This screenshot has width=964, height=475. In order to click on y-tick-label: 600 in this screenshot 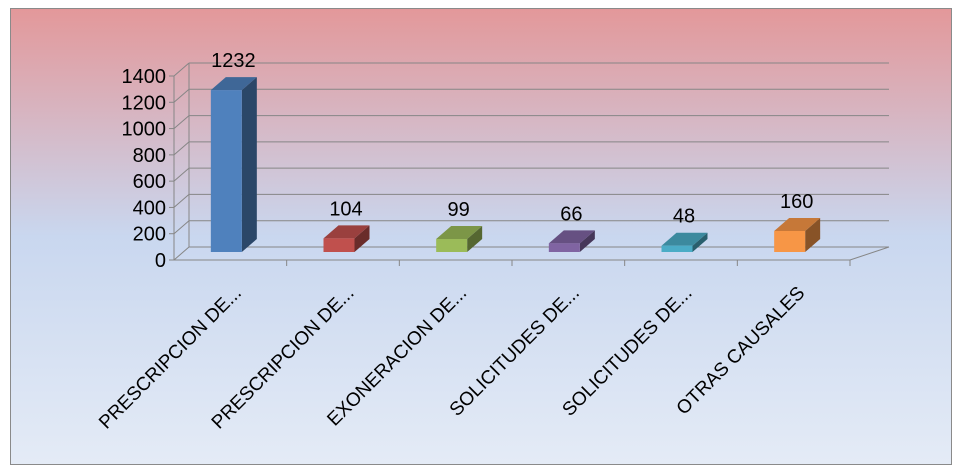, I will do `click(149, 182)`.